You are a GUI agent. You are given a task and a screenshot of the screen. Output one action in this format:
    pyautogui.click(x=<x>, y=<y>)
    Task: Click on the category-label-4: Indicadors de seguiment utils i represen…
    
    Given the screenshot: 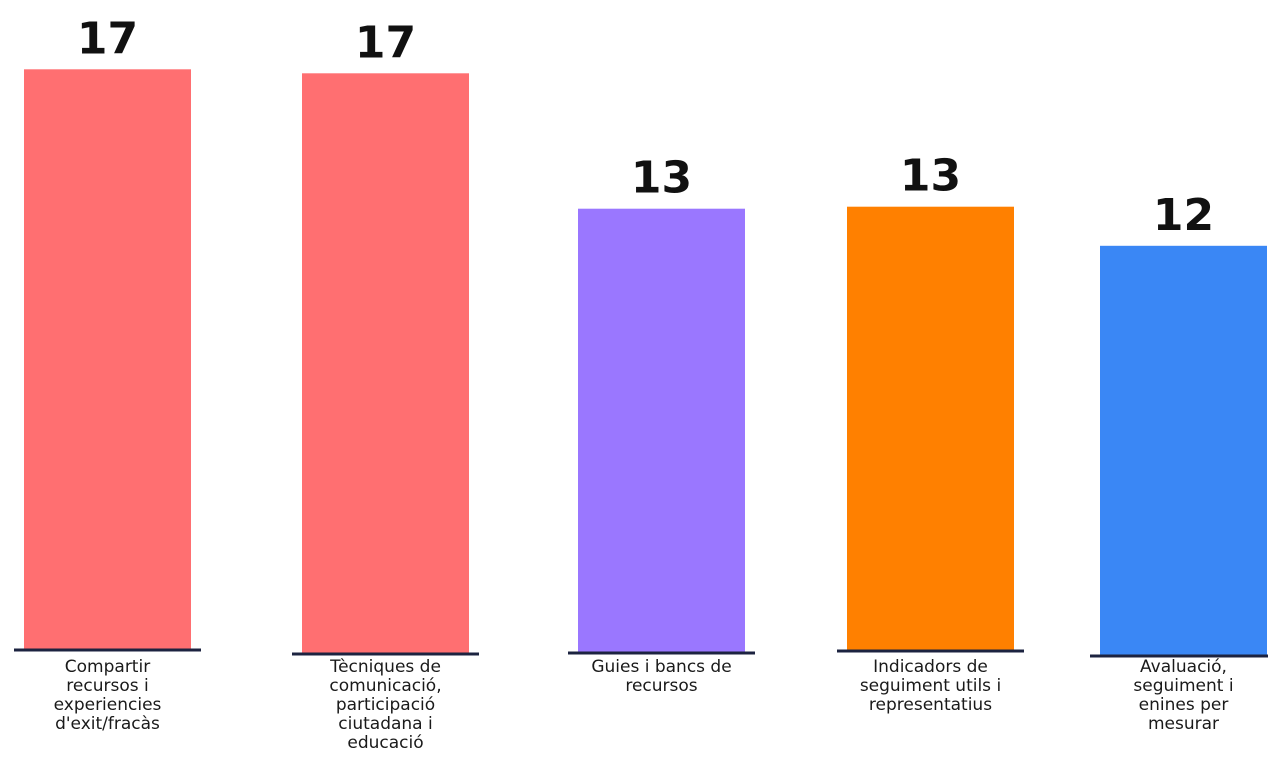 What is the action you would take?
    pyautogui.click(x=930, y=686)
    